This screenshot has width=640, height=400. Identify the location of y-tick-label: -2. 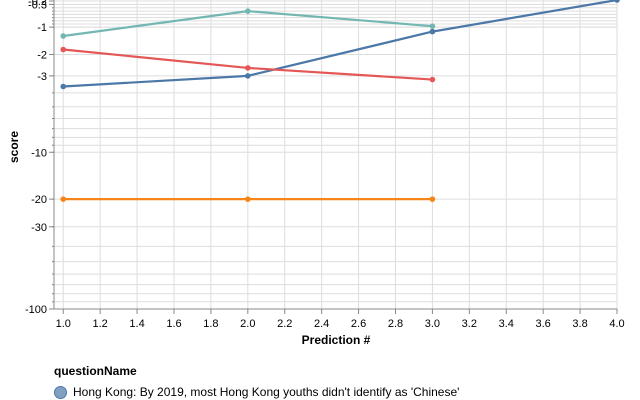
(42, 55).